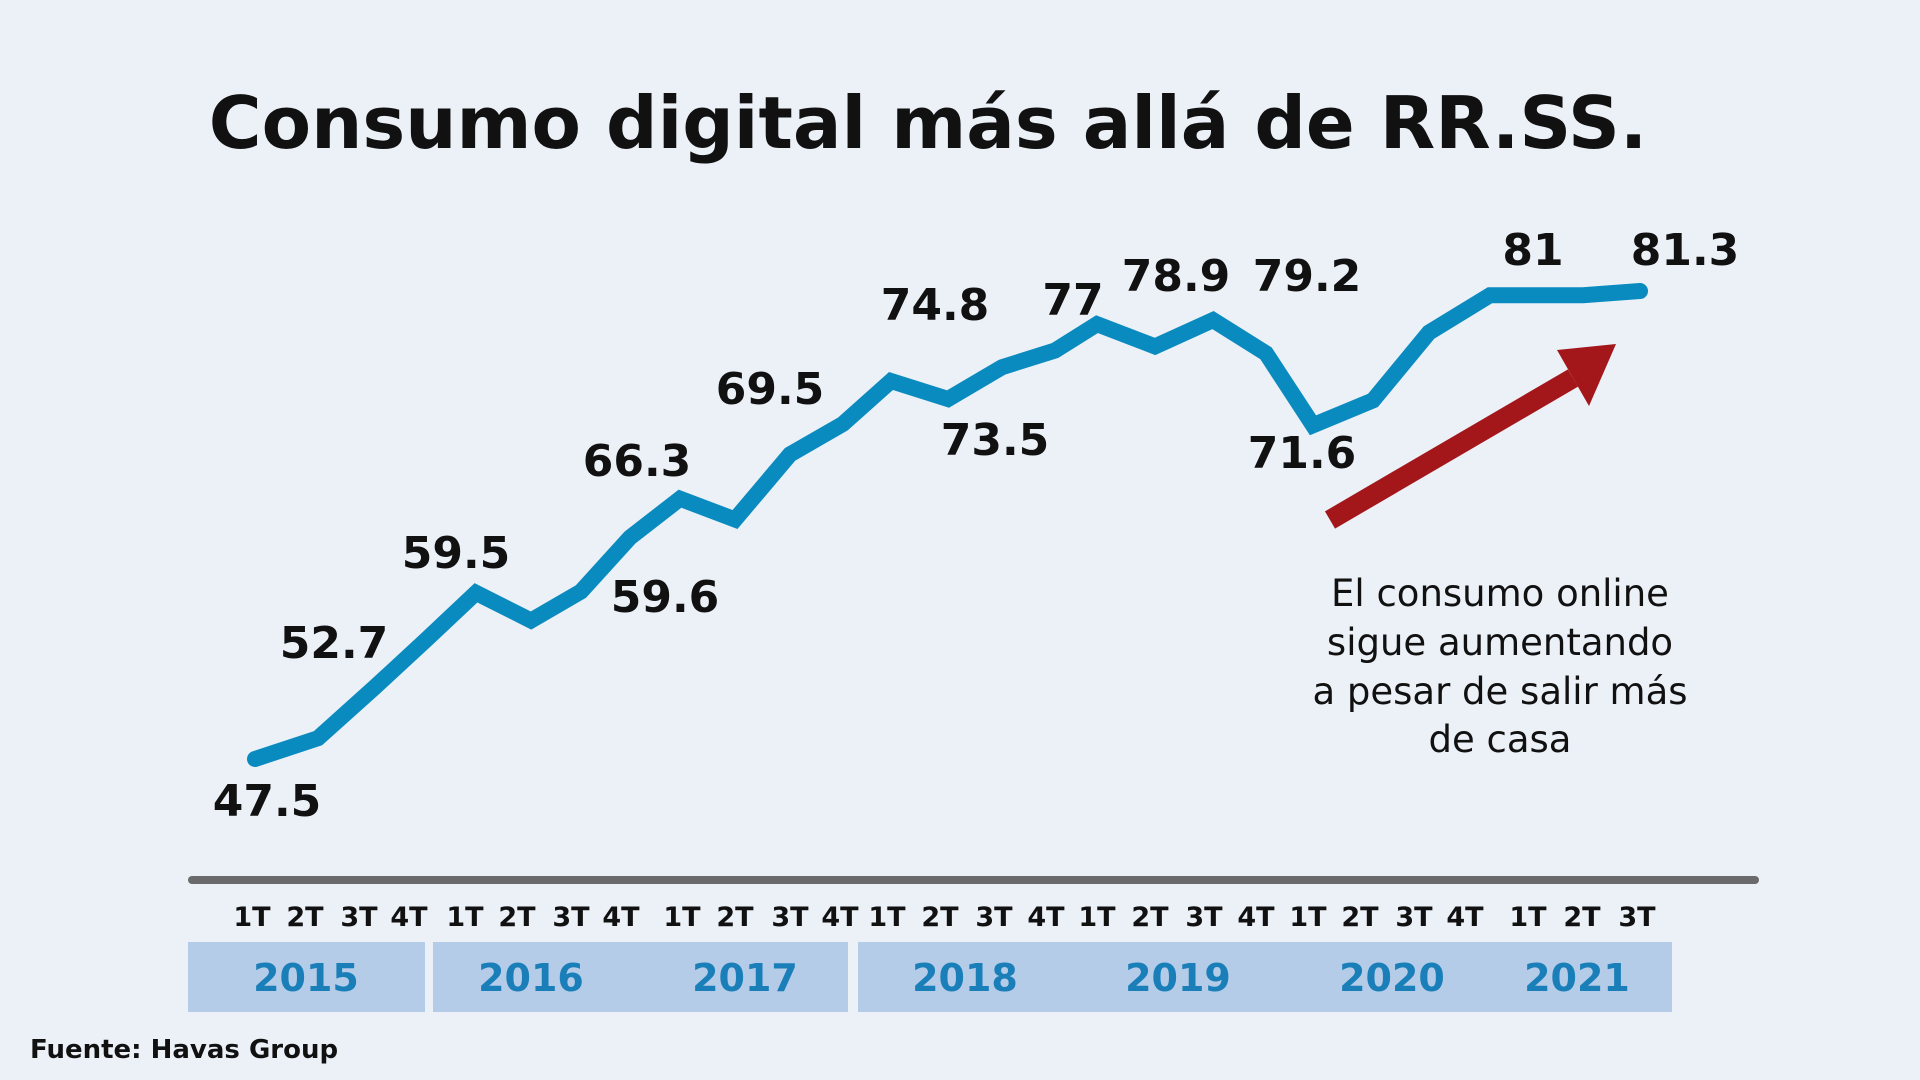 This screenshot has width=1920, height=1080. Describe the element at coordinates (621, 917) in the screenshot. I see `quarter-label-7: 4T` at that location.